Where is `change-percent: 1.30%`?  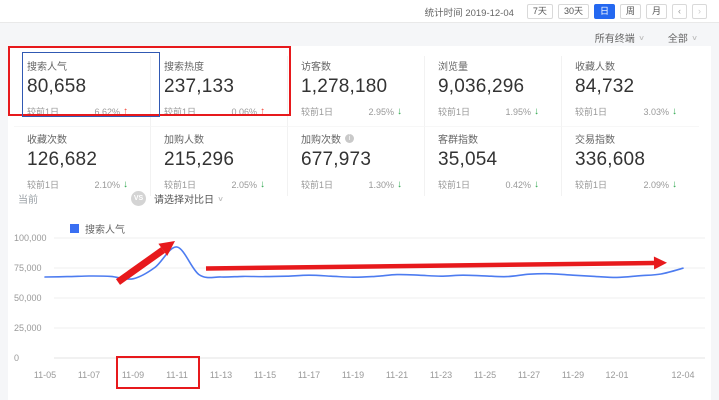 change-percent: 1.30% is located at coordinates (381, 184).